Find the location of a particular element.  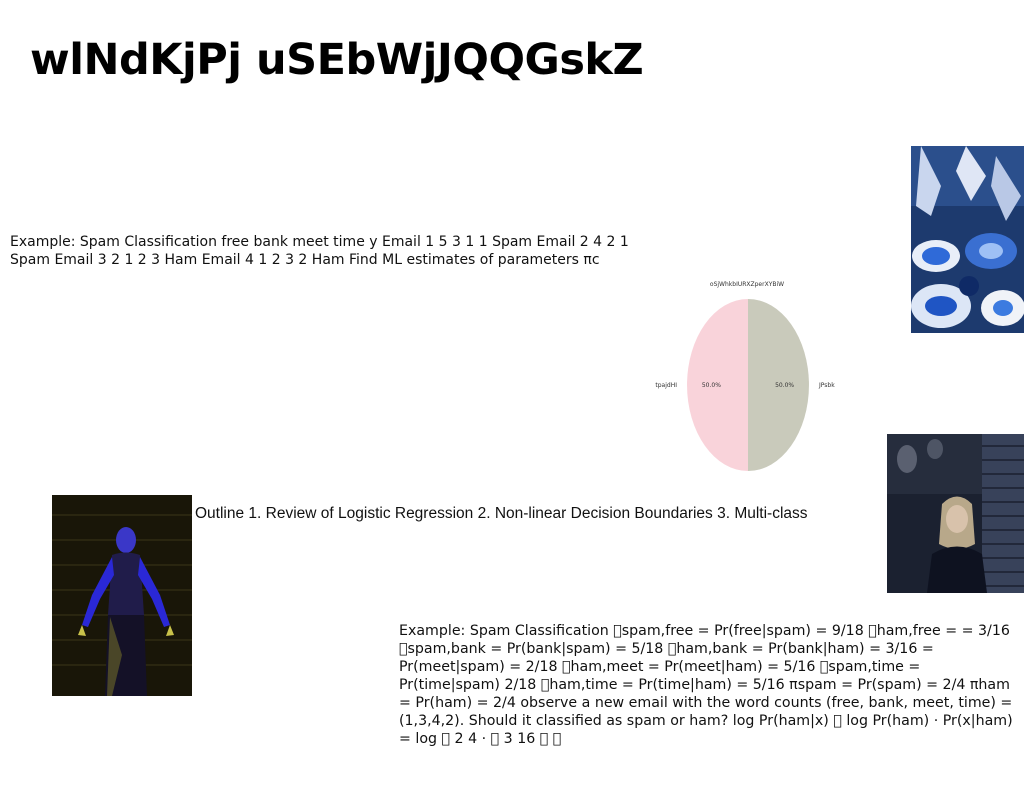

chart-title: oSjWhkbIURXZperXYBiW is located at coordinates (747, 284).